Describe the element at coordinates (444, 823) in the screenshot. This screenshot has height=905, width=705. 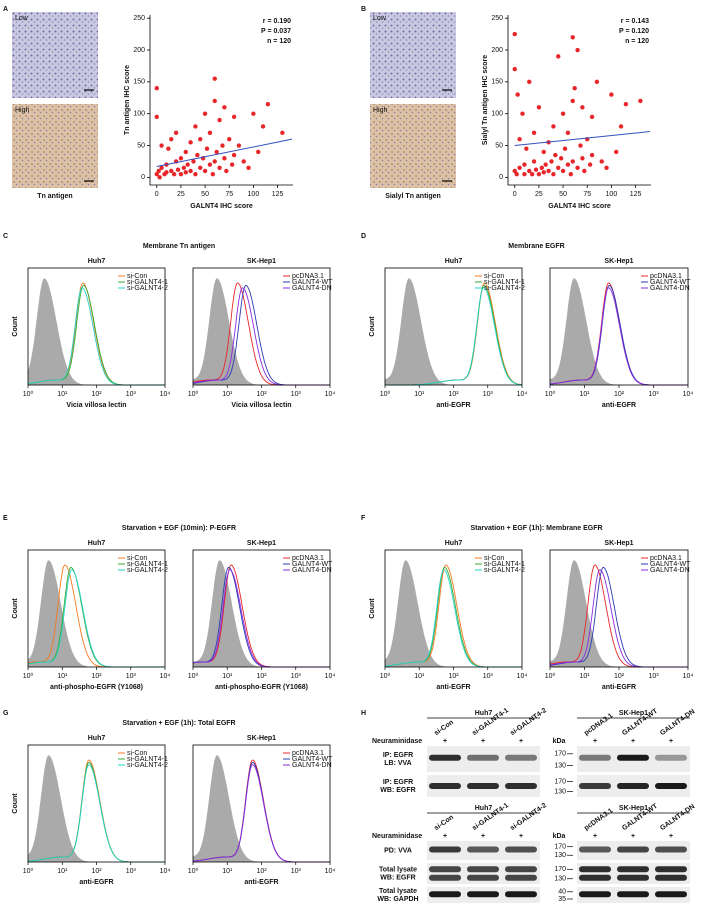
I see `lane-label: si-Con` at that location.